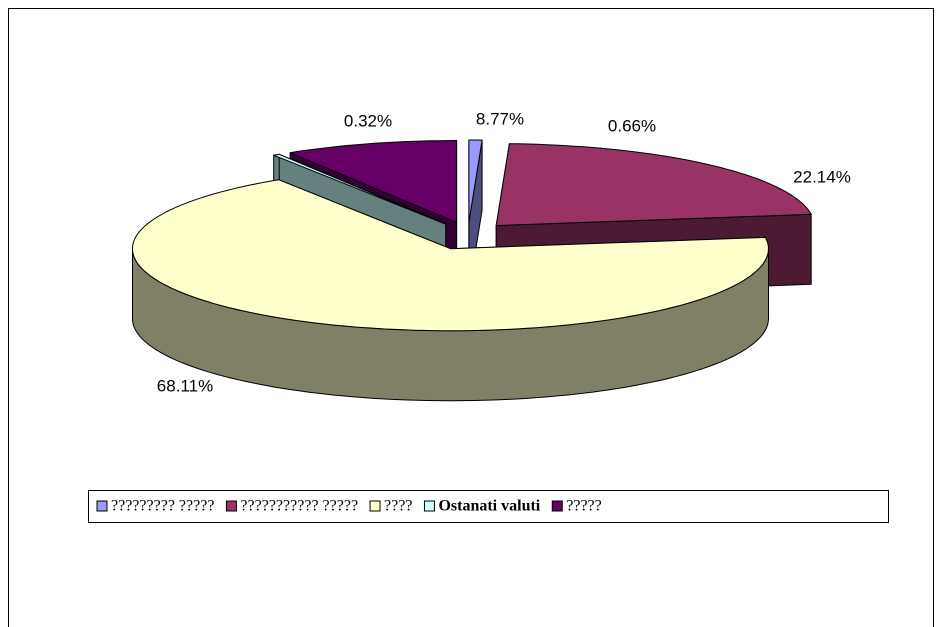 The image size is (941, 627). Describe the element at coordinates (584, 506) in the screenshot. I see `legend-label: ?????` at that location.